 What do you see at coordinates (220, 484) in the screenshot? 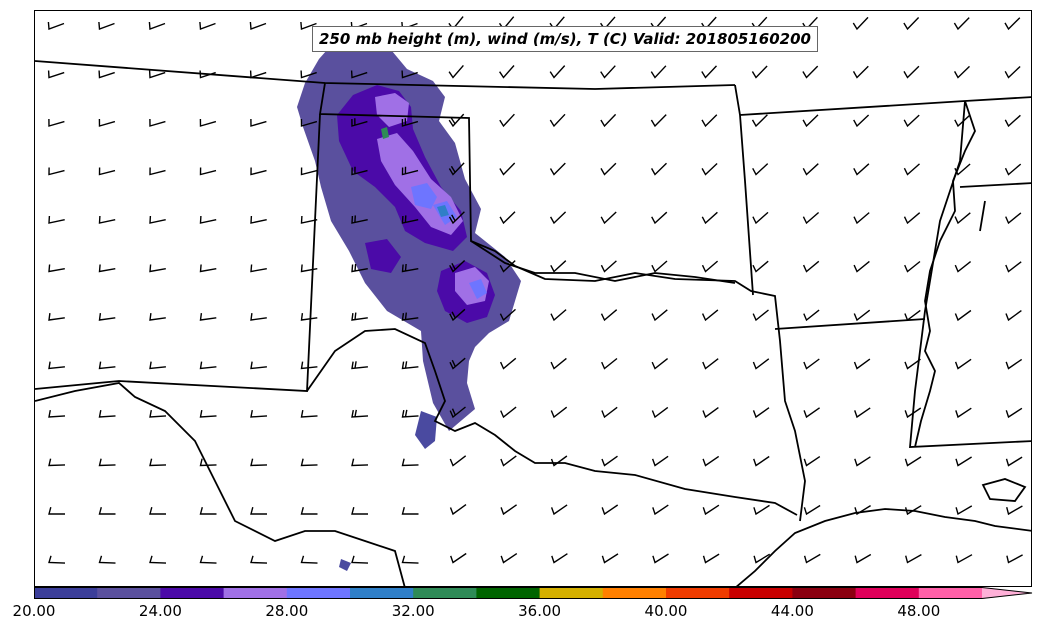
I see `mexico-border` at bounding box center [220, 484].